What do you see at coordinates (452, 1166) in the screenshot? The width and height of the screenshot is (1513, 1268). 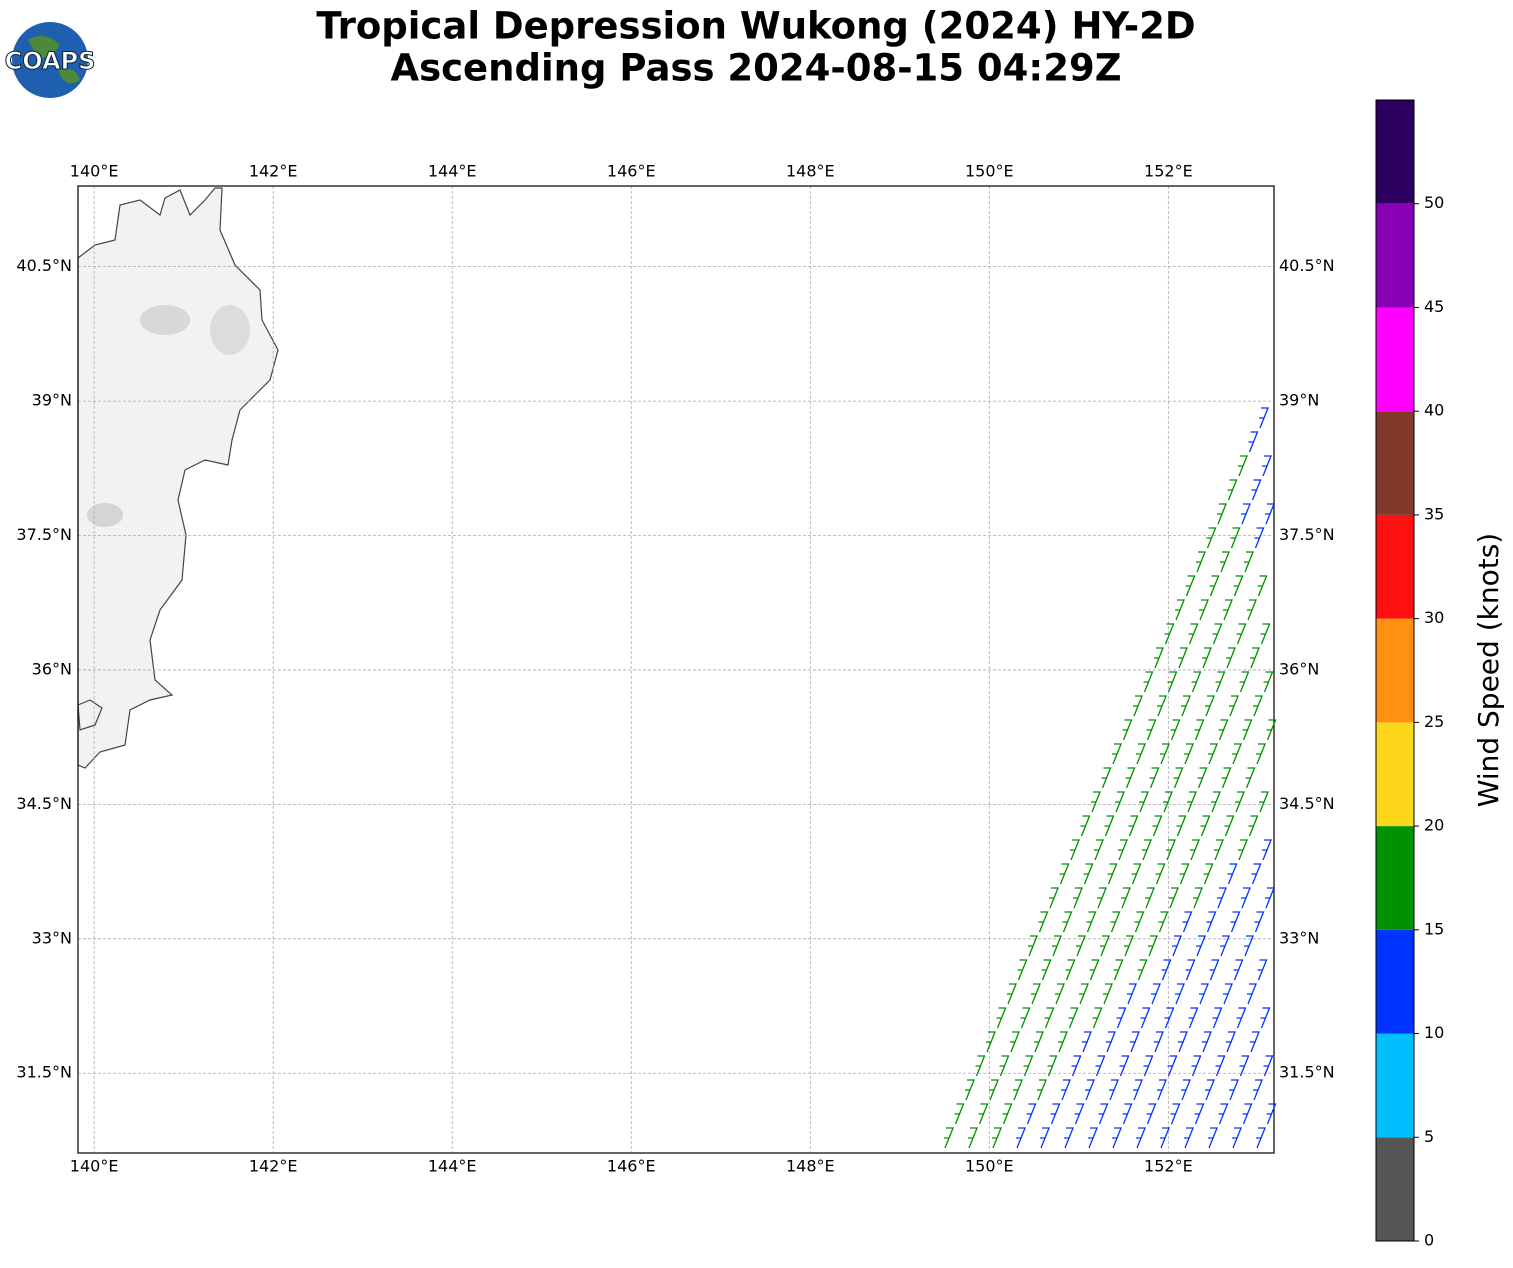 I see `x-tick-label: 144°E` at bounding box center [452, 1166].